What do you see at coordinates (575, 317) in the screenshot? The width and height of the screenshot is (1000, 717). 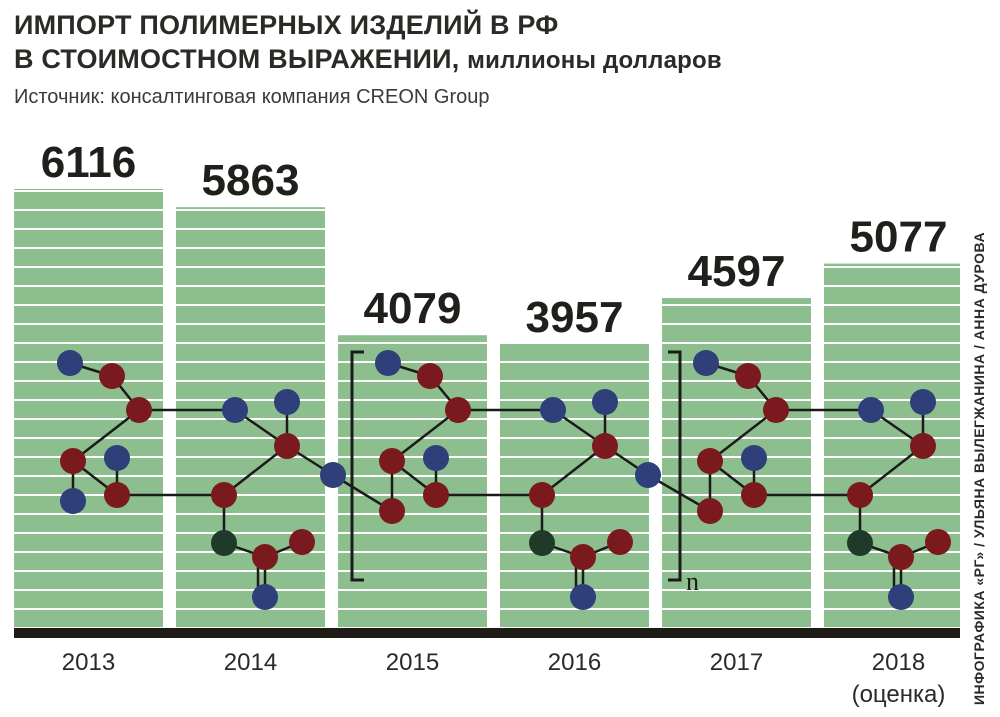 I see `bar-value-label-2016: 3957` at bounding box center [575, 317].